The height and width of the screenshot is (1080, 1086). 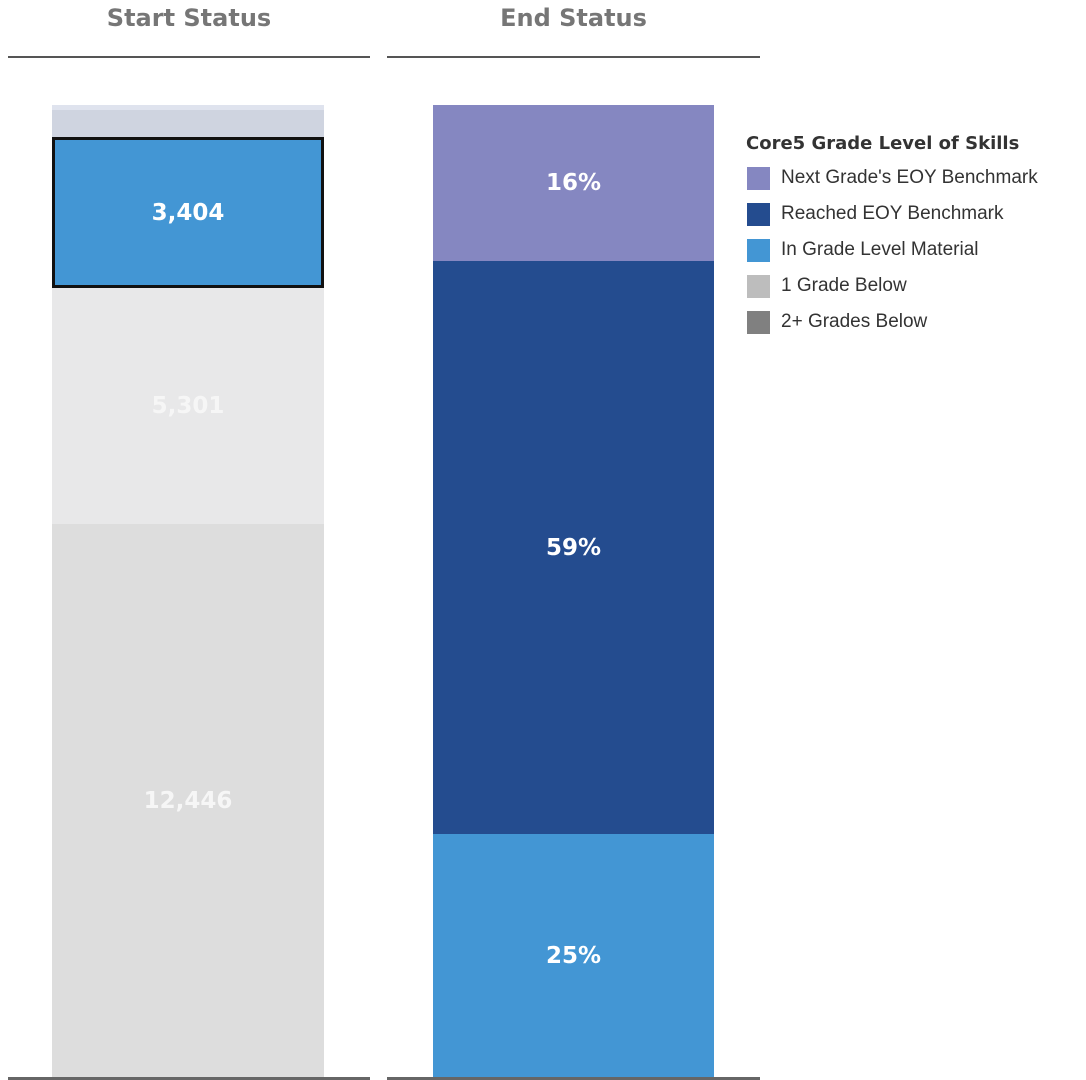 I want to click on legend-item-in-grade-level-material: In Grade Level Material, so click(x=889, y=250).